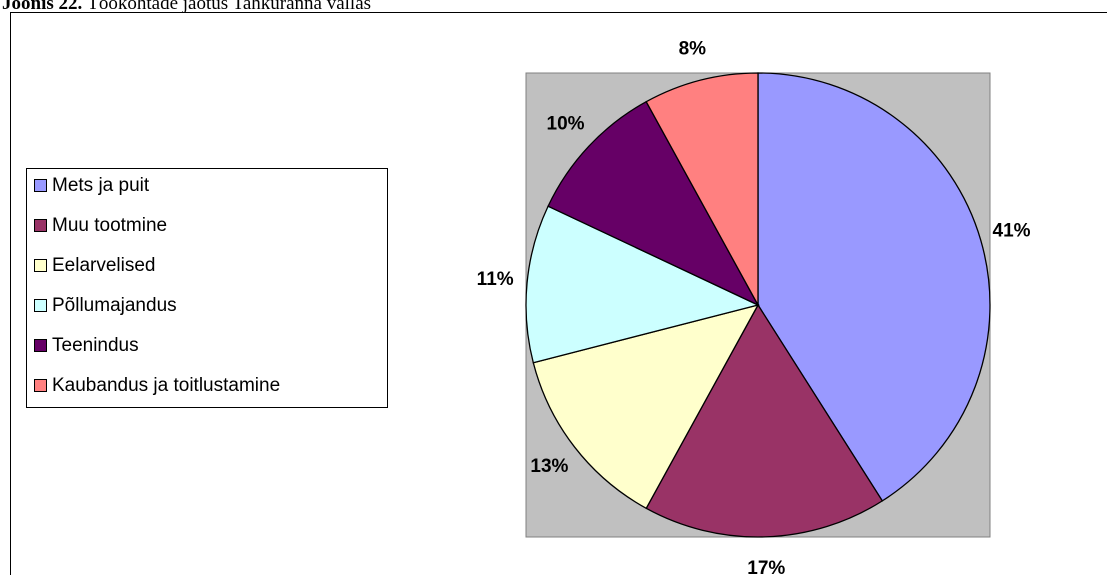 The image size is (1107, 575). Describe the element at coordinates (109, 225) in the screenshot. I see `legend-label: Muu tootmine` at that location.